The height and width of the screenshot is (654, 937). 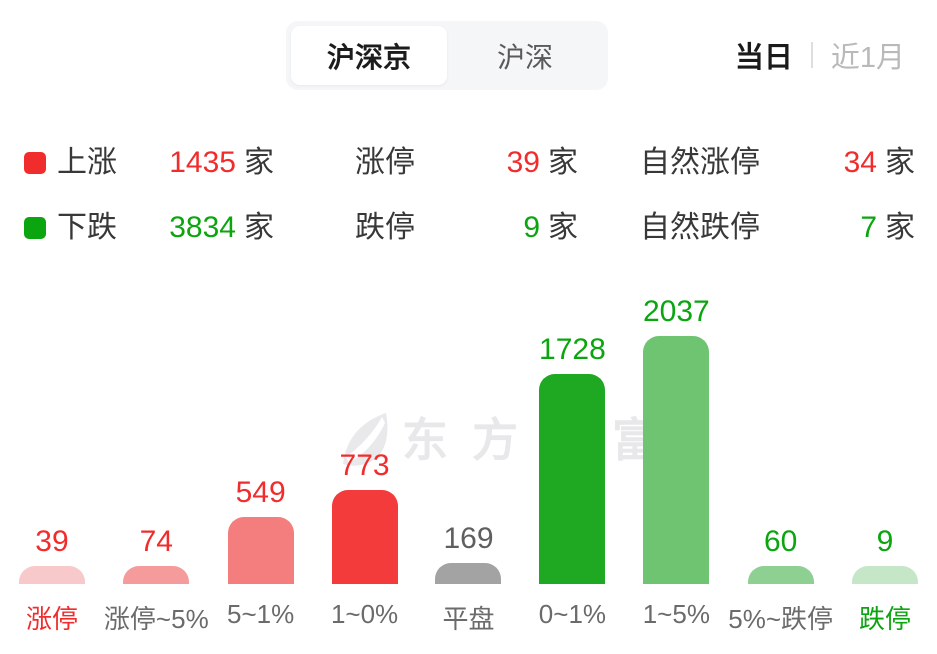 What do you see at coordinates (531, 227) in the screenshot?
I see `limit-down-count: 9` at bounding box center [531, 227].